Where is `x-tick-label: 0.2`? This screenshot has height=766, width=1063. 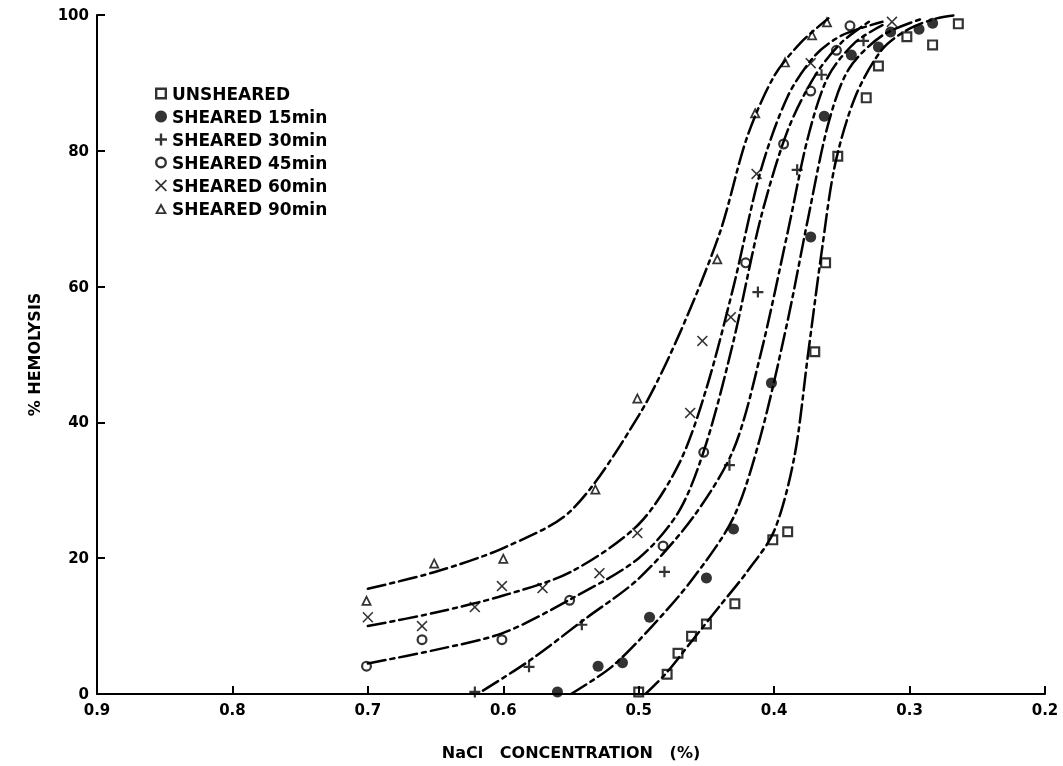
x-tick-label: 0.2 is located at coordinates (1045, 709).